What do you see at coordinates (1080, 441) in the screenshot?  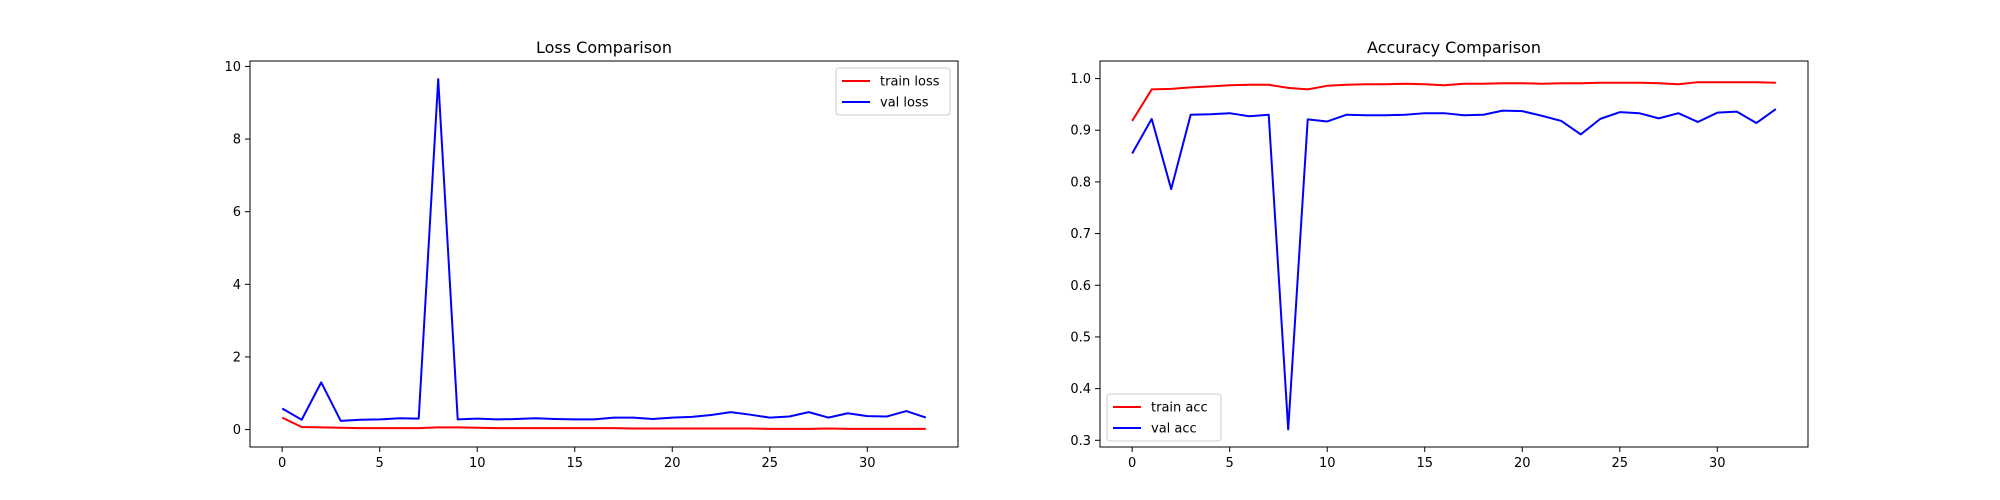 I see `y-tick-label: 0.3` at bounding box center [1080, 441].